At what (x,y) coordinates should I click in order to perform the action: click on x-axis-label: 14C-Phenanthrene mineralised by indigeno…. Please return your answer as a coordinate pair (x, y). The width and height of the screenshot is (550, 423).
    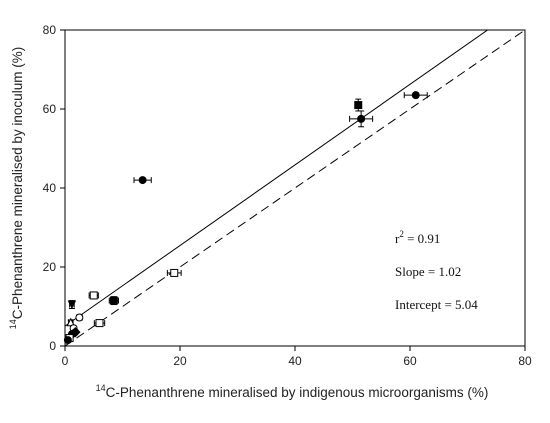
    Looking at the image, I should click on (292, 391).